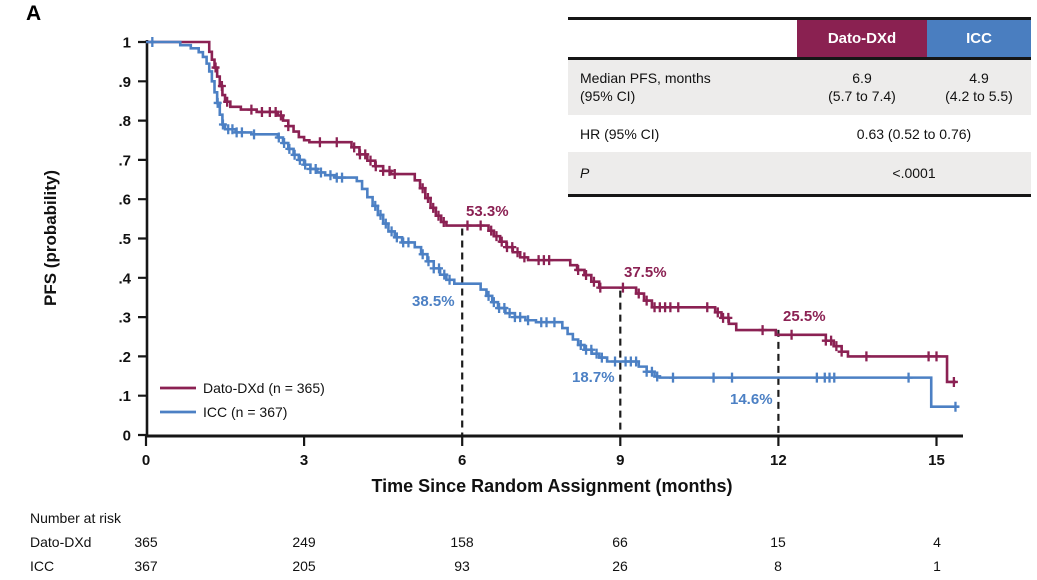 The image size is (1037, 580). What do you see at coordinates (585, 173) in the screenshot?
I see `stats-label-p: P` at bounding box center [585, 173].